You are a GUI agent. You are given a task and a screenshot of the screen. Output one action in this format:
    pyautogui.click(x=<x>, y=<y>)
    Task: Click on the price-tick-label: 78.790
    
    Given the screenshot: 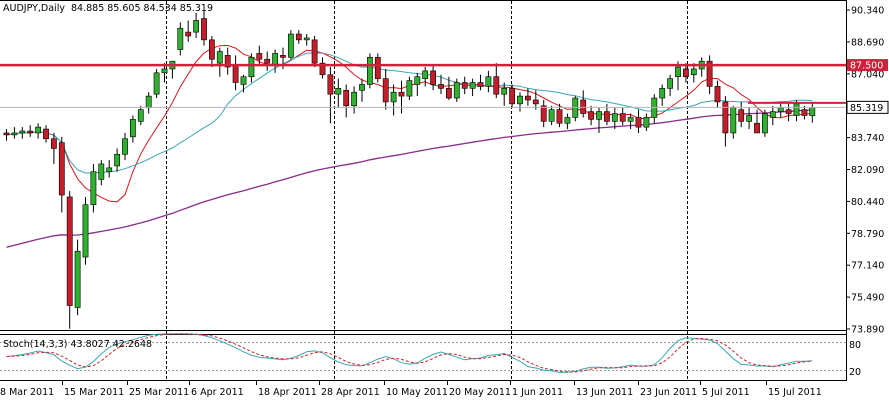 What is the action you would take?
    pyautogui.click(x=867, y=234)
    